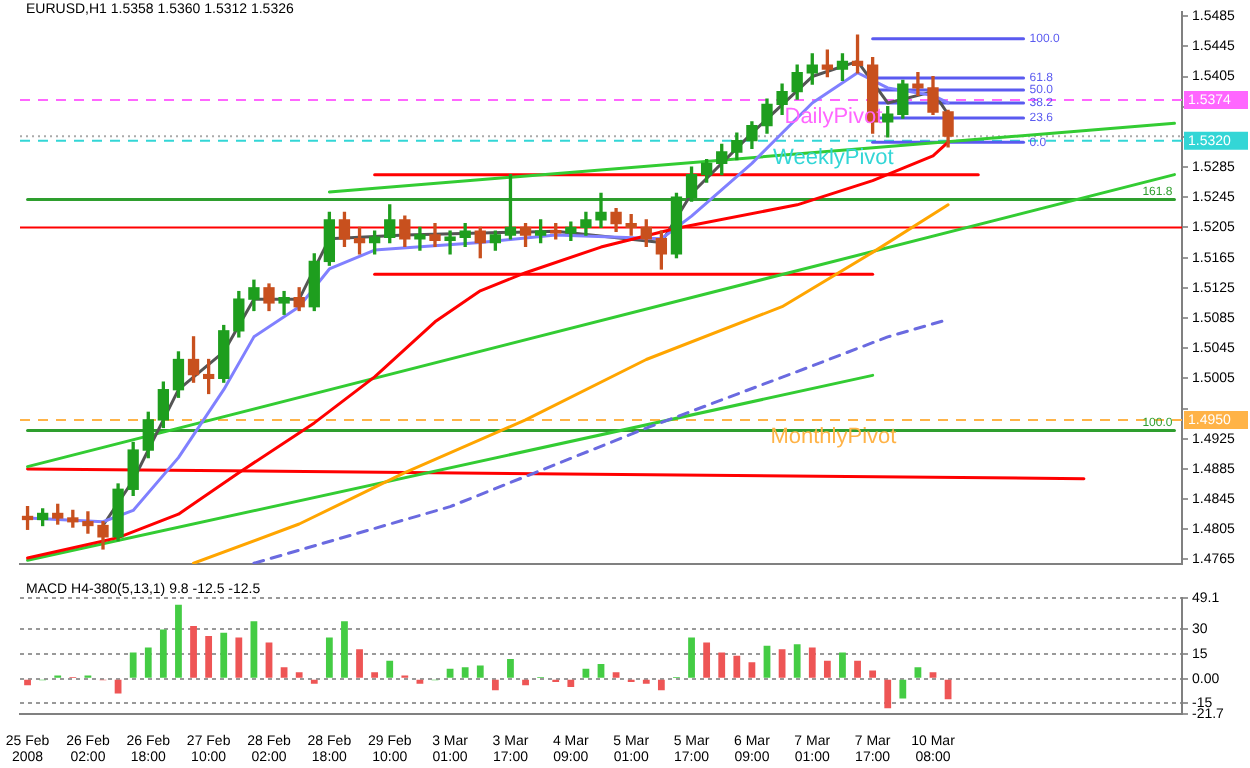  Describe the element at coordinates (833, 157) in the screenshot. I see `annotation: WeeklyPivot` at that location.